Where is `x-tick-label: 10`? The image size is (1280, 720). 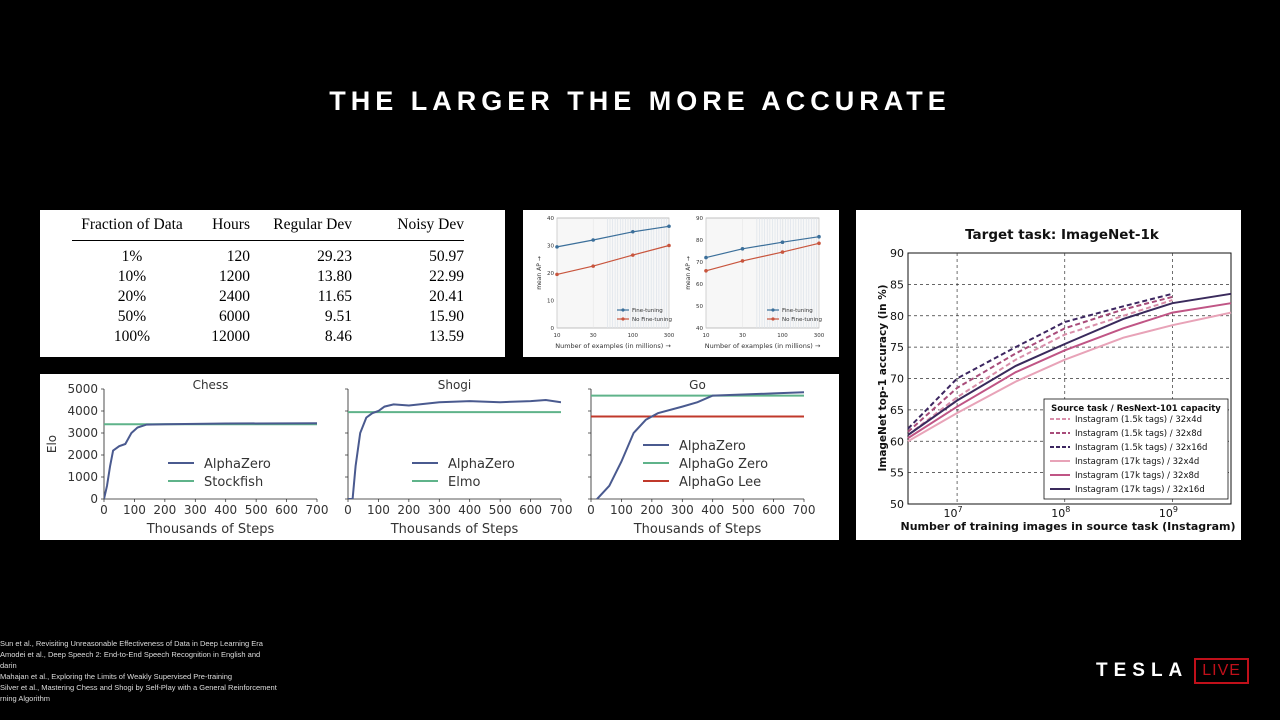
x-tick-label: 10 is located at coordinates (706, 336).